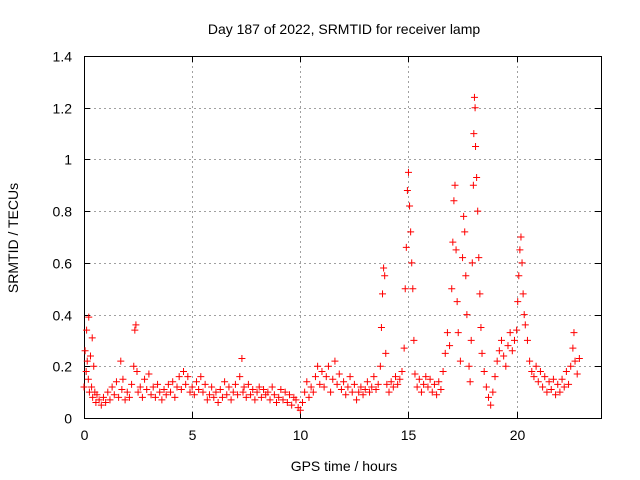  Describe the element at coordinates (344, 466) in the screenshot. I see `x-axis-label: GPS time / hours` at that location.